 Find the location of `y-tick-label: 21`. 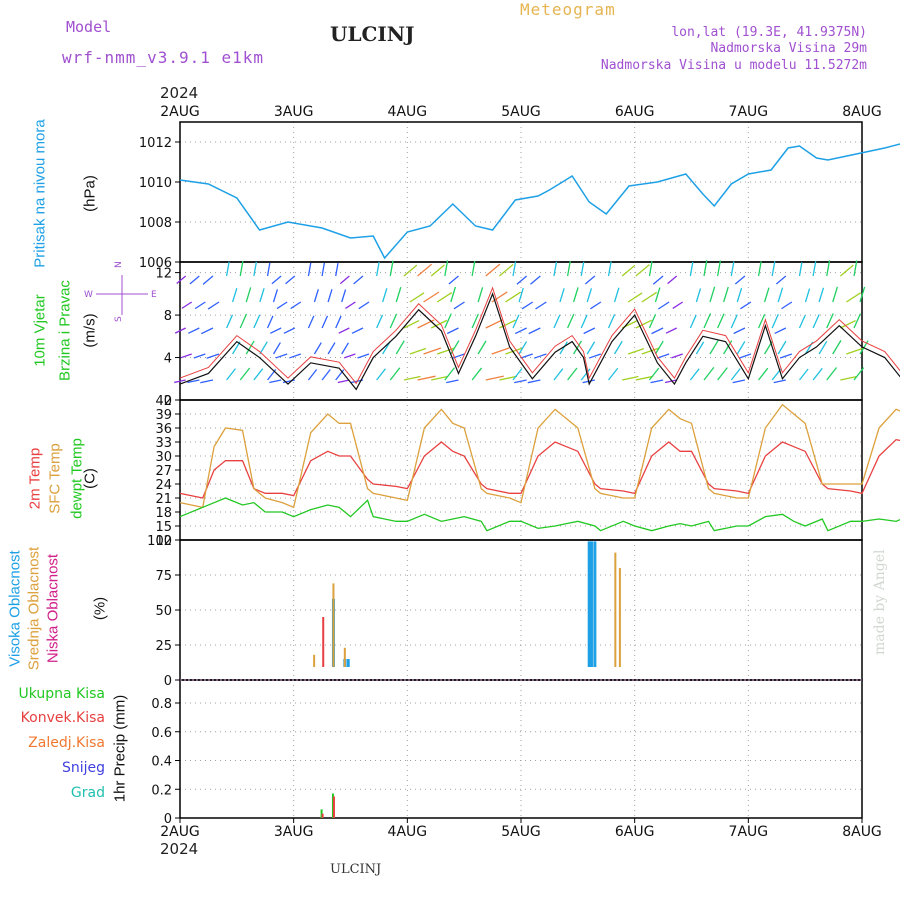

y-tick-label: 21 is located at coordinates (163, 499).